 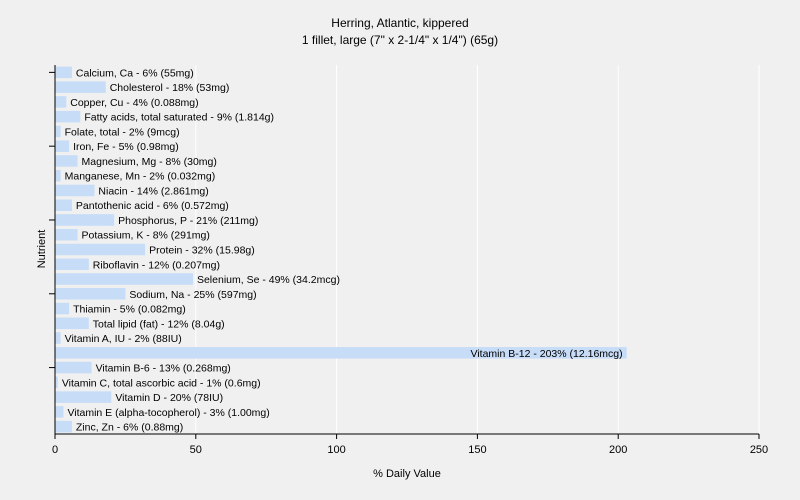 I want to click on x-axis-label: % Daily Value, so click(x=407, y=474).